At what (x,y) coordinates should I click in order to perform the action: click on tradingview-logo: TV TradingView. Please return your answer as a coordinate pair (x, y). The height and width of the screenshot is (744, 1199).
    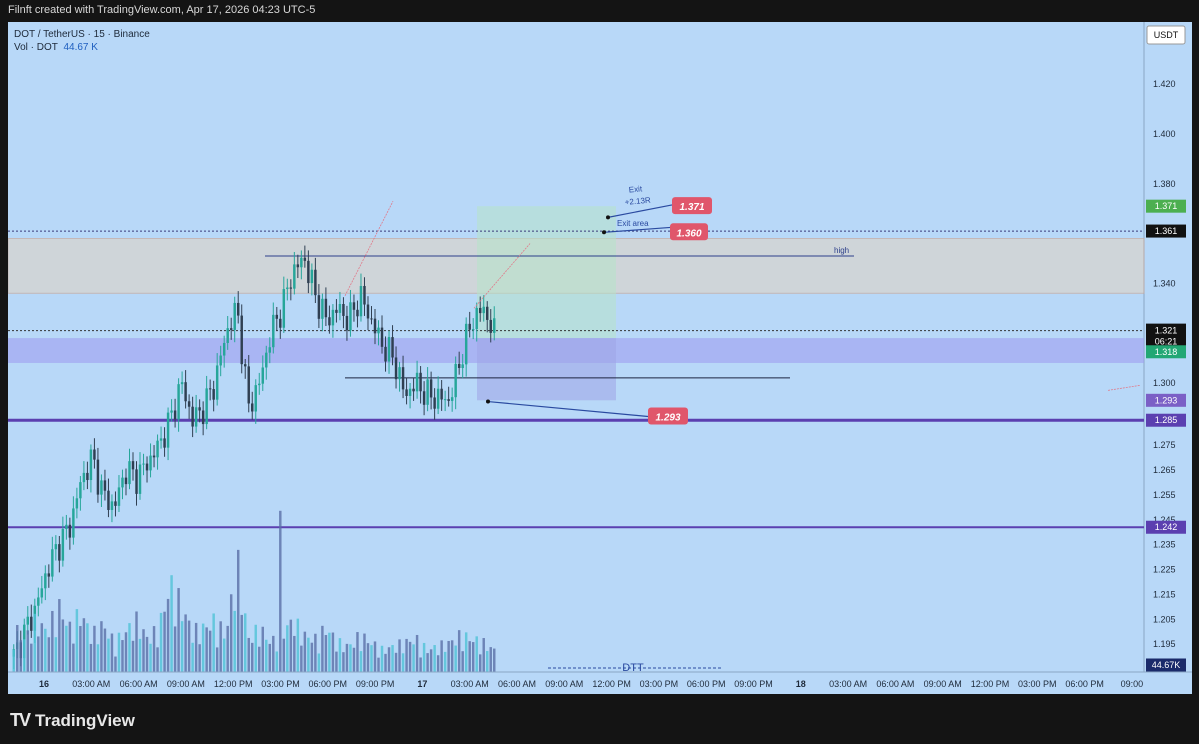
    Looking at the image, I should click on (72, 720).